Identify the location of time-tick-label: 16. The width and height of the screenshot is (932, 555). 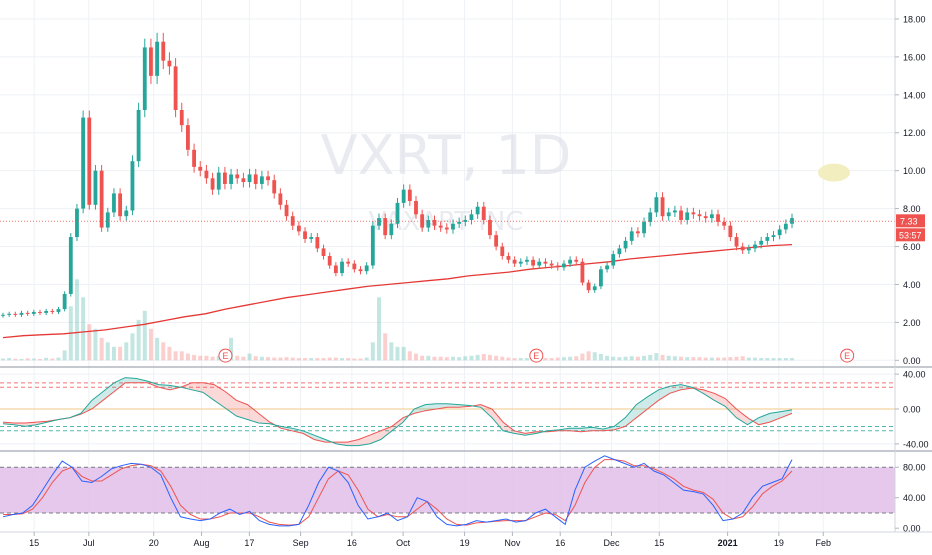
(352, 543).